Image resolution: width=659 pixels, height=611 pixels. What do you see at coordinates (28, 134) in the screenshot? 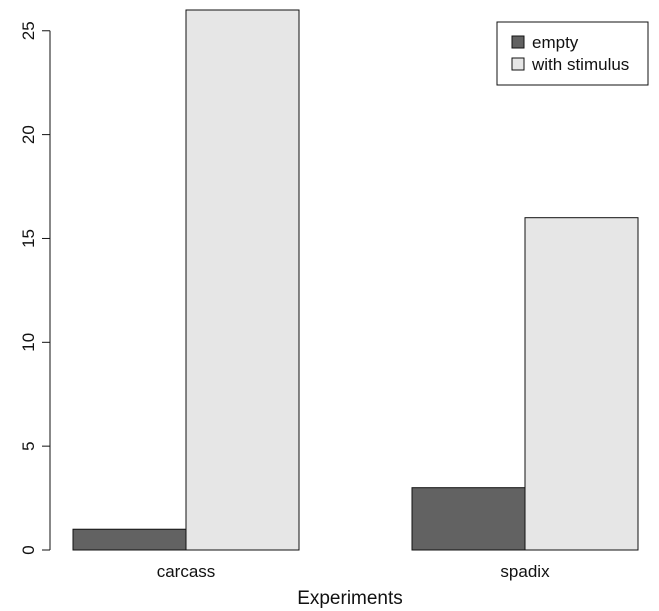
I see `y-tick-label: 20` at bounding box center [28, 134].